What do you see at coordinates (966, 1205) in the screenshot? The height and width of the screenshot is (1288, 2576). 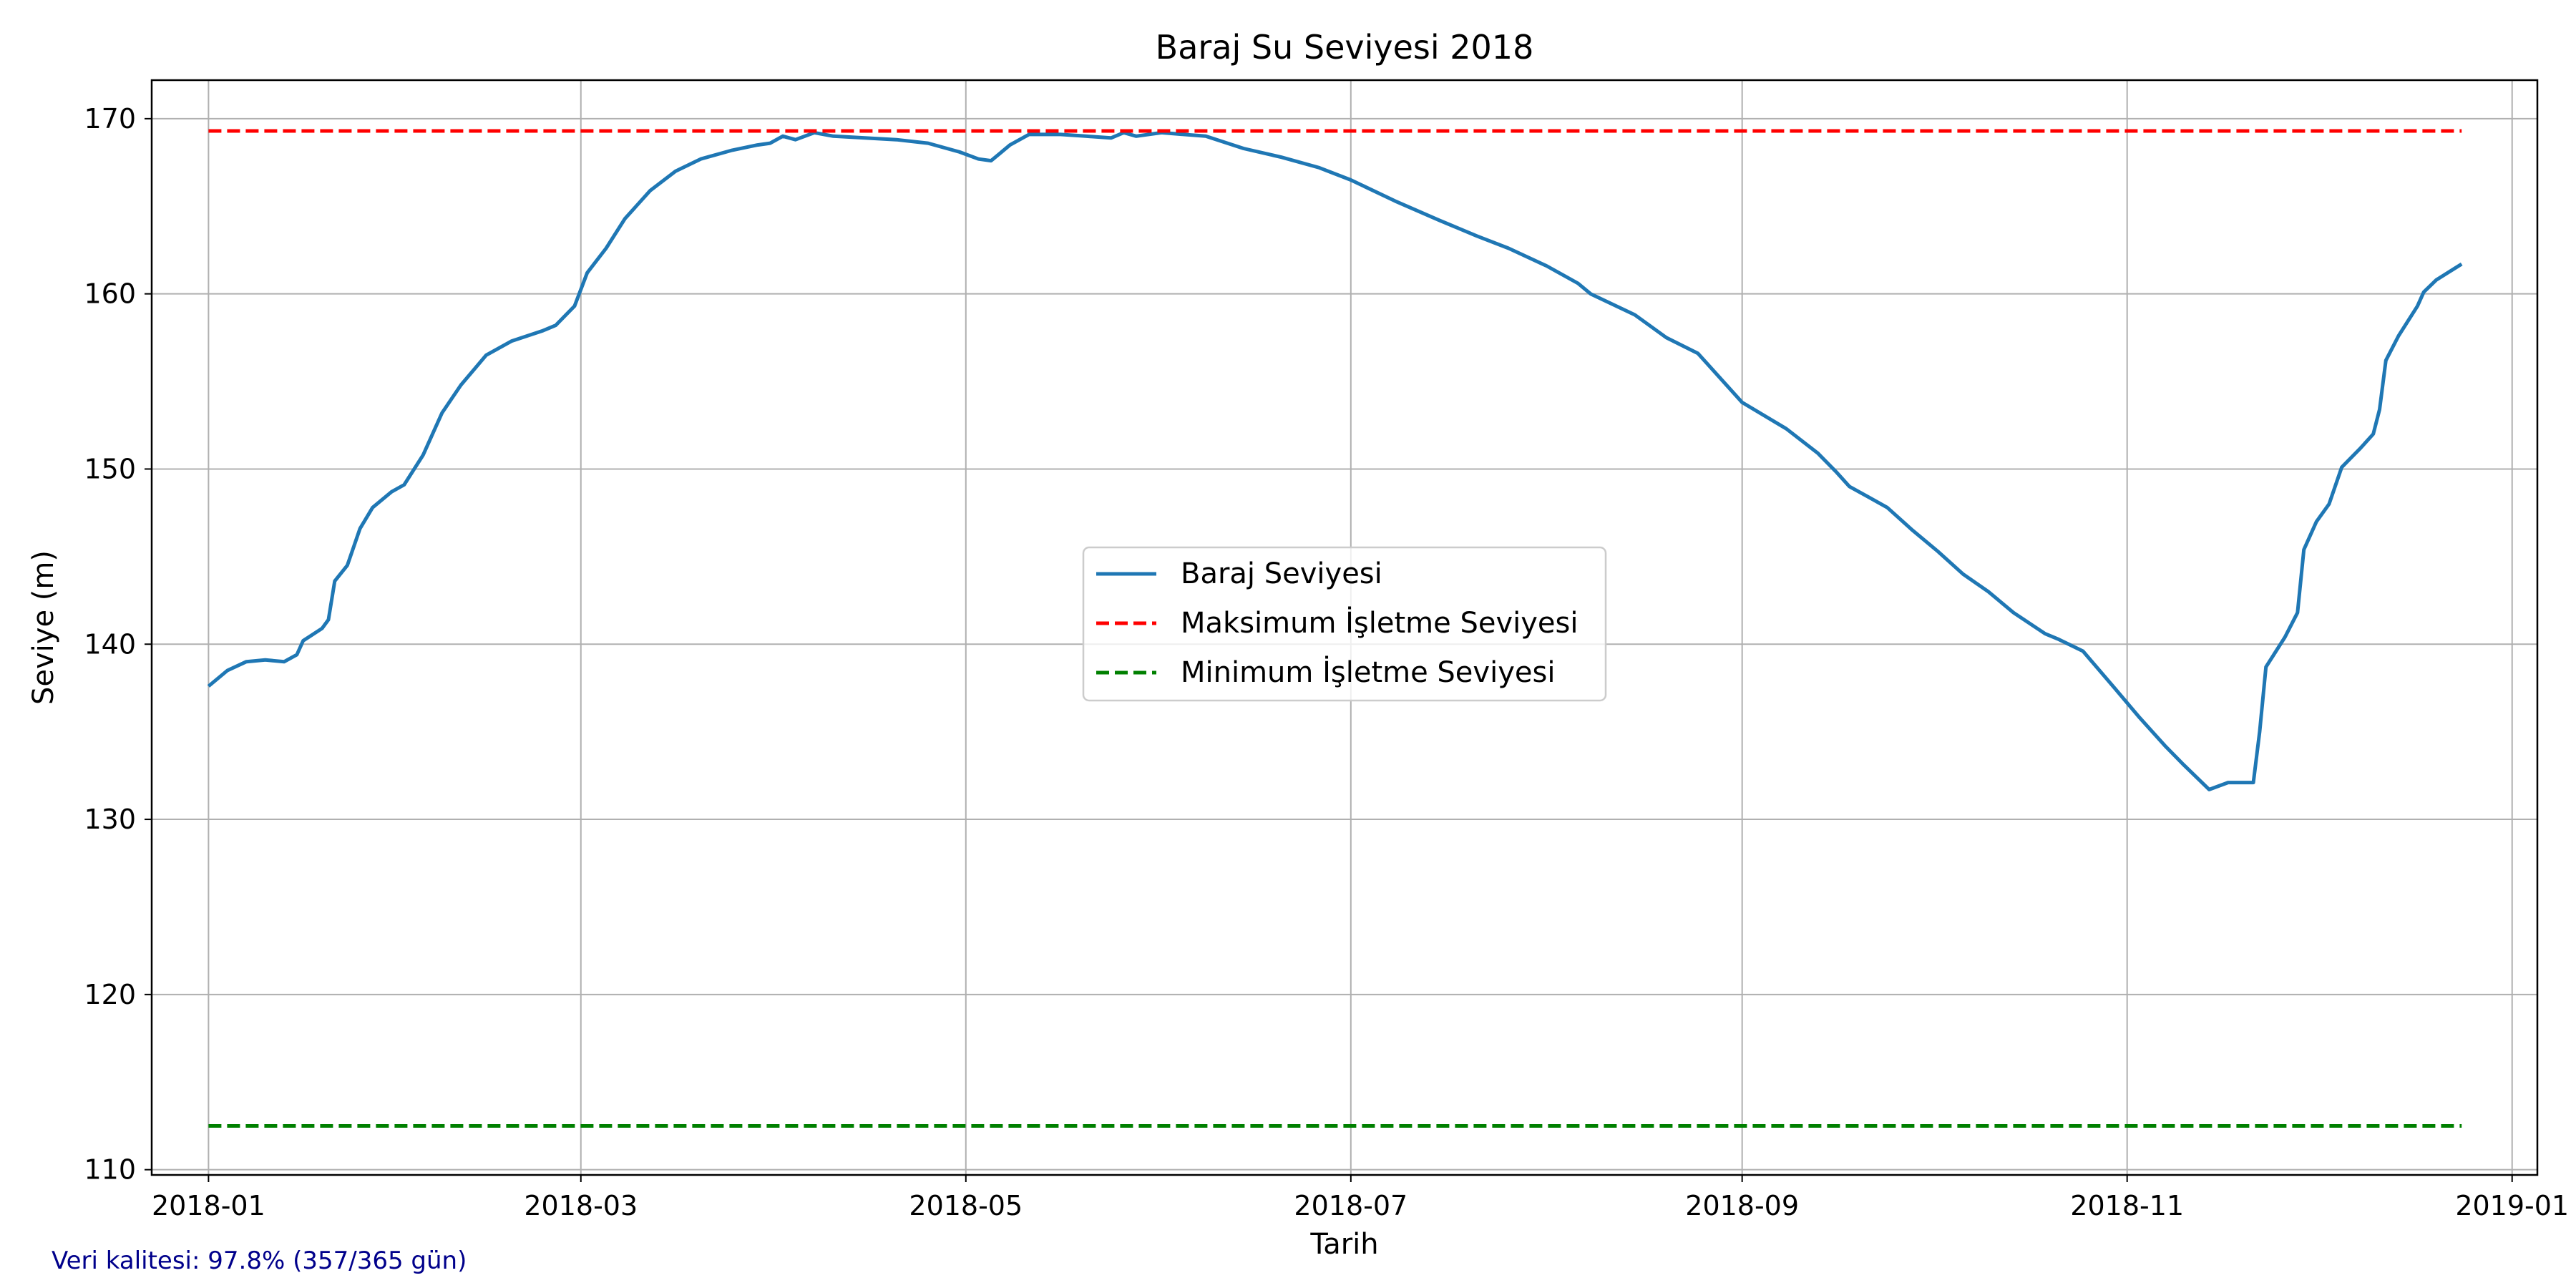 I see `x-tick-label: 2018-05` at bounding box center [966, 1205].